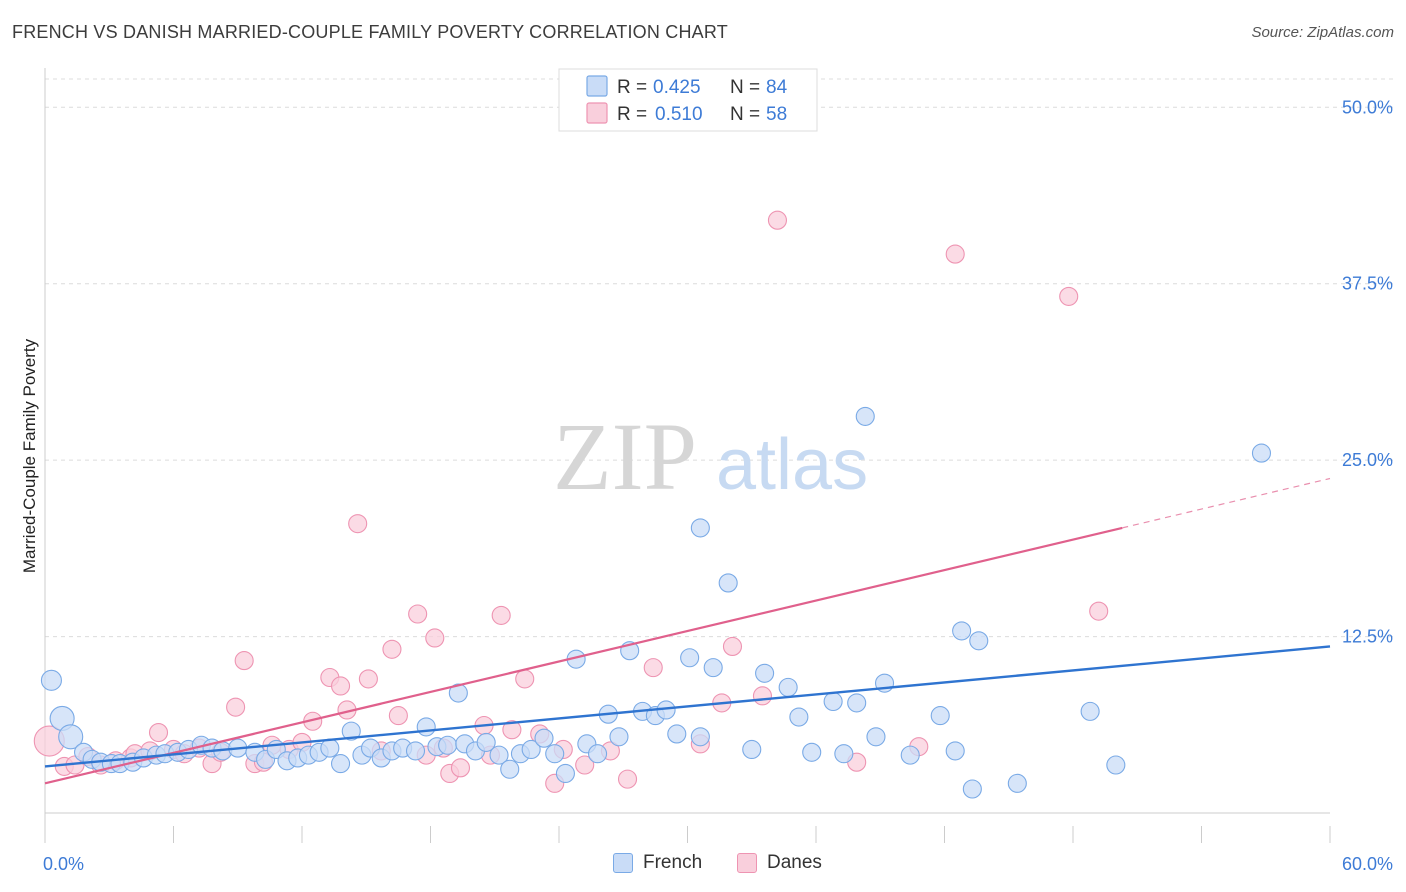  What do you see at coordinates (1322, 32) in the screenshot?
I see `source-label: Source: ZipAtlas.com` at bounding box center [1322, 32].